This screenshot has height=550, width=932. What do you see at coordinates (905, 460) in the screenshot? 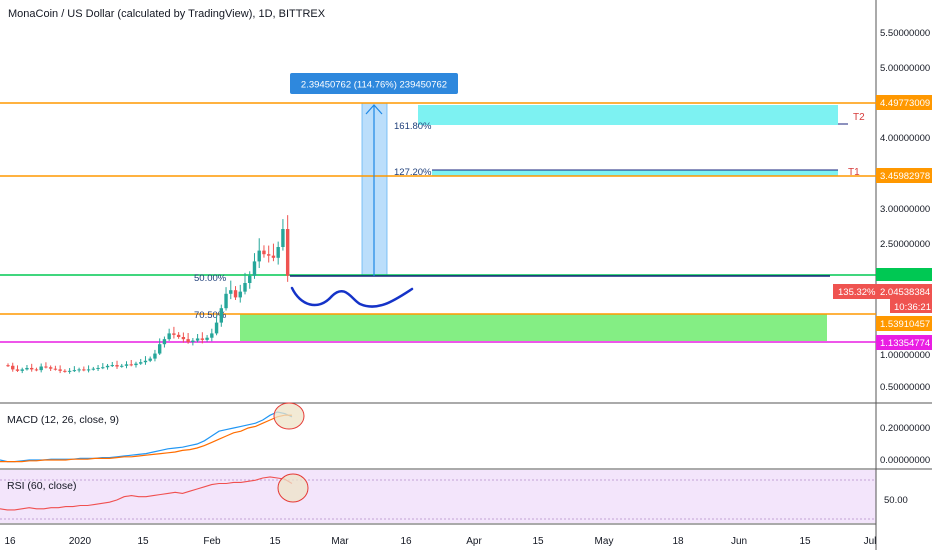
I see `macd-tick: 0.00000000` at bounding box center [905, 460].